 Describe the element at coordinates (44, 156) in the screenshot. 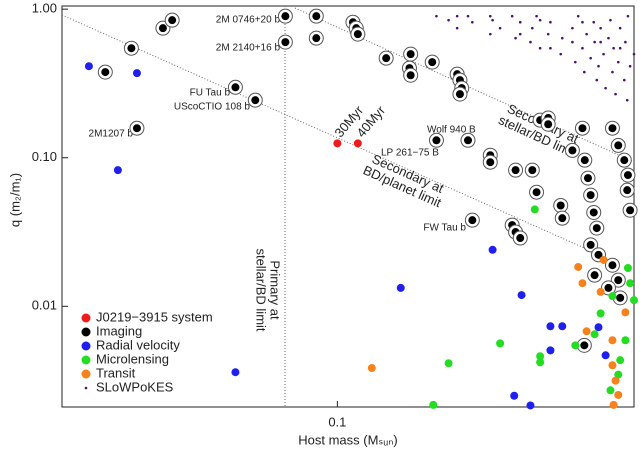

I see `y-tick-label: 0.10` at that location.